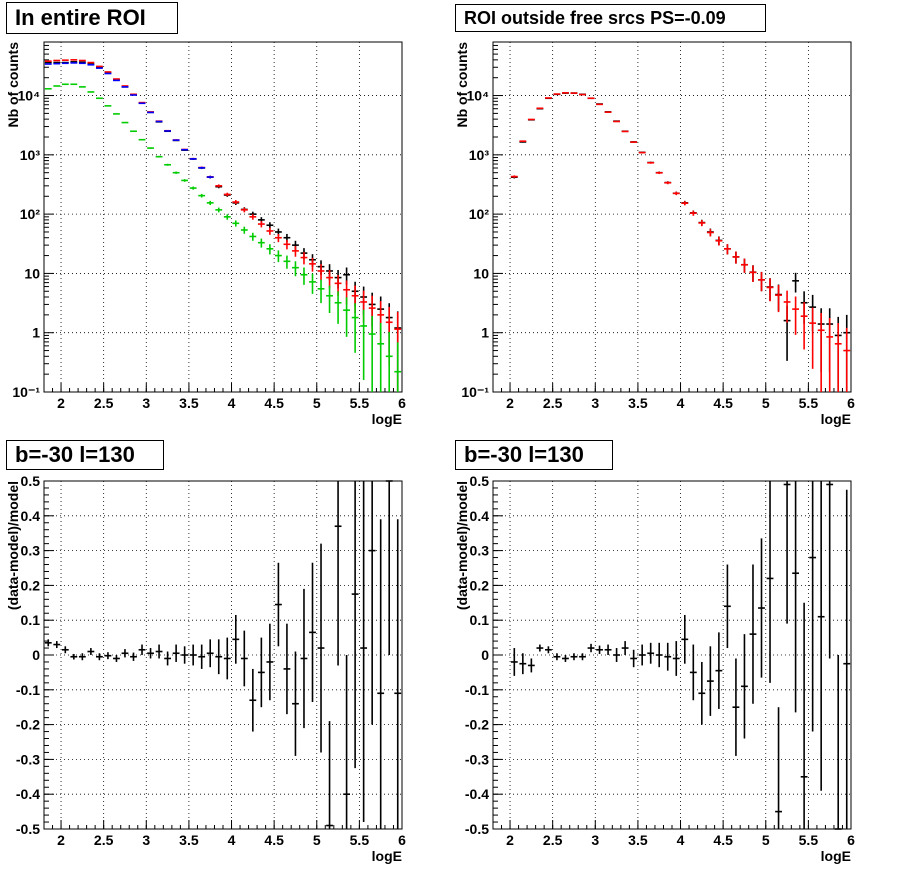  I want to click on y-tick-label: -0.3, so click(477, 759).